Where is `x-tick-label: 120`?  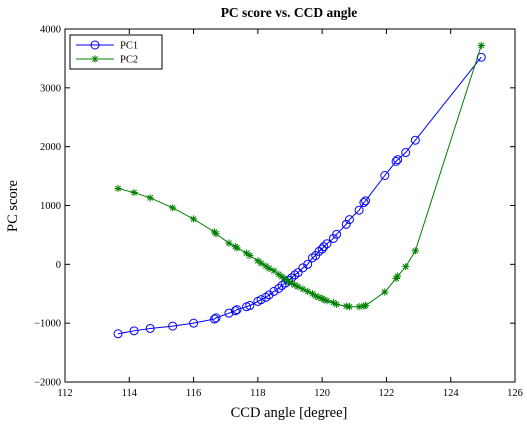
x-tick-label: 120 is located at coordinates (322, 393).